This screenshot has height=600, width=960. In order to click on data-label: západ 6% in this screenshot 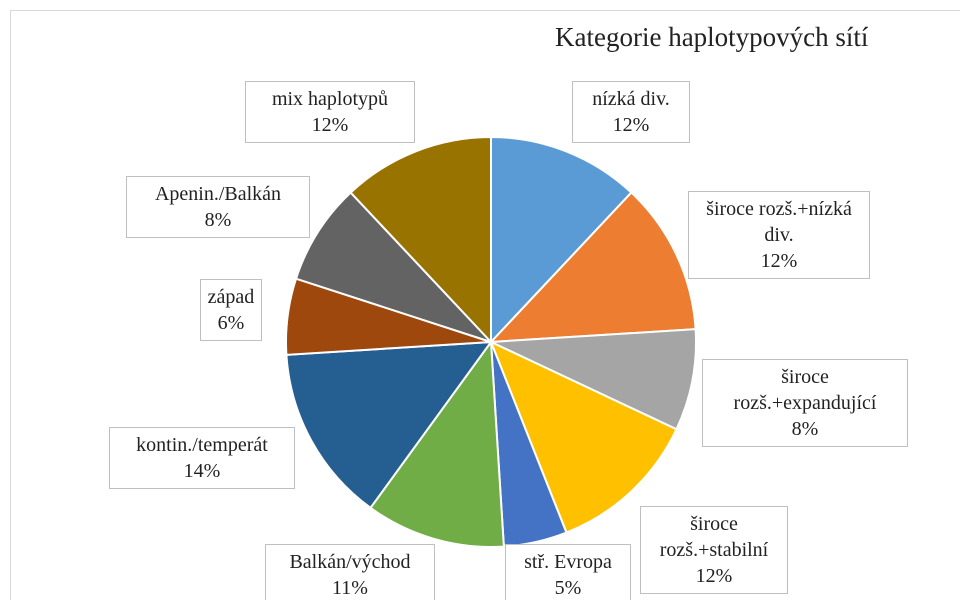, I will do `click(231, 310)`.